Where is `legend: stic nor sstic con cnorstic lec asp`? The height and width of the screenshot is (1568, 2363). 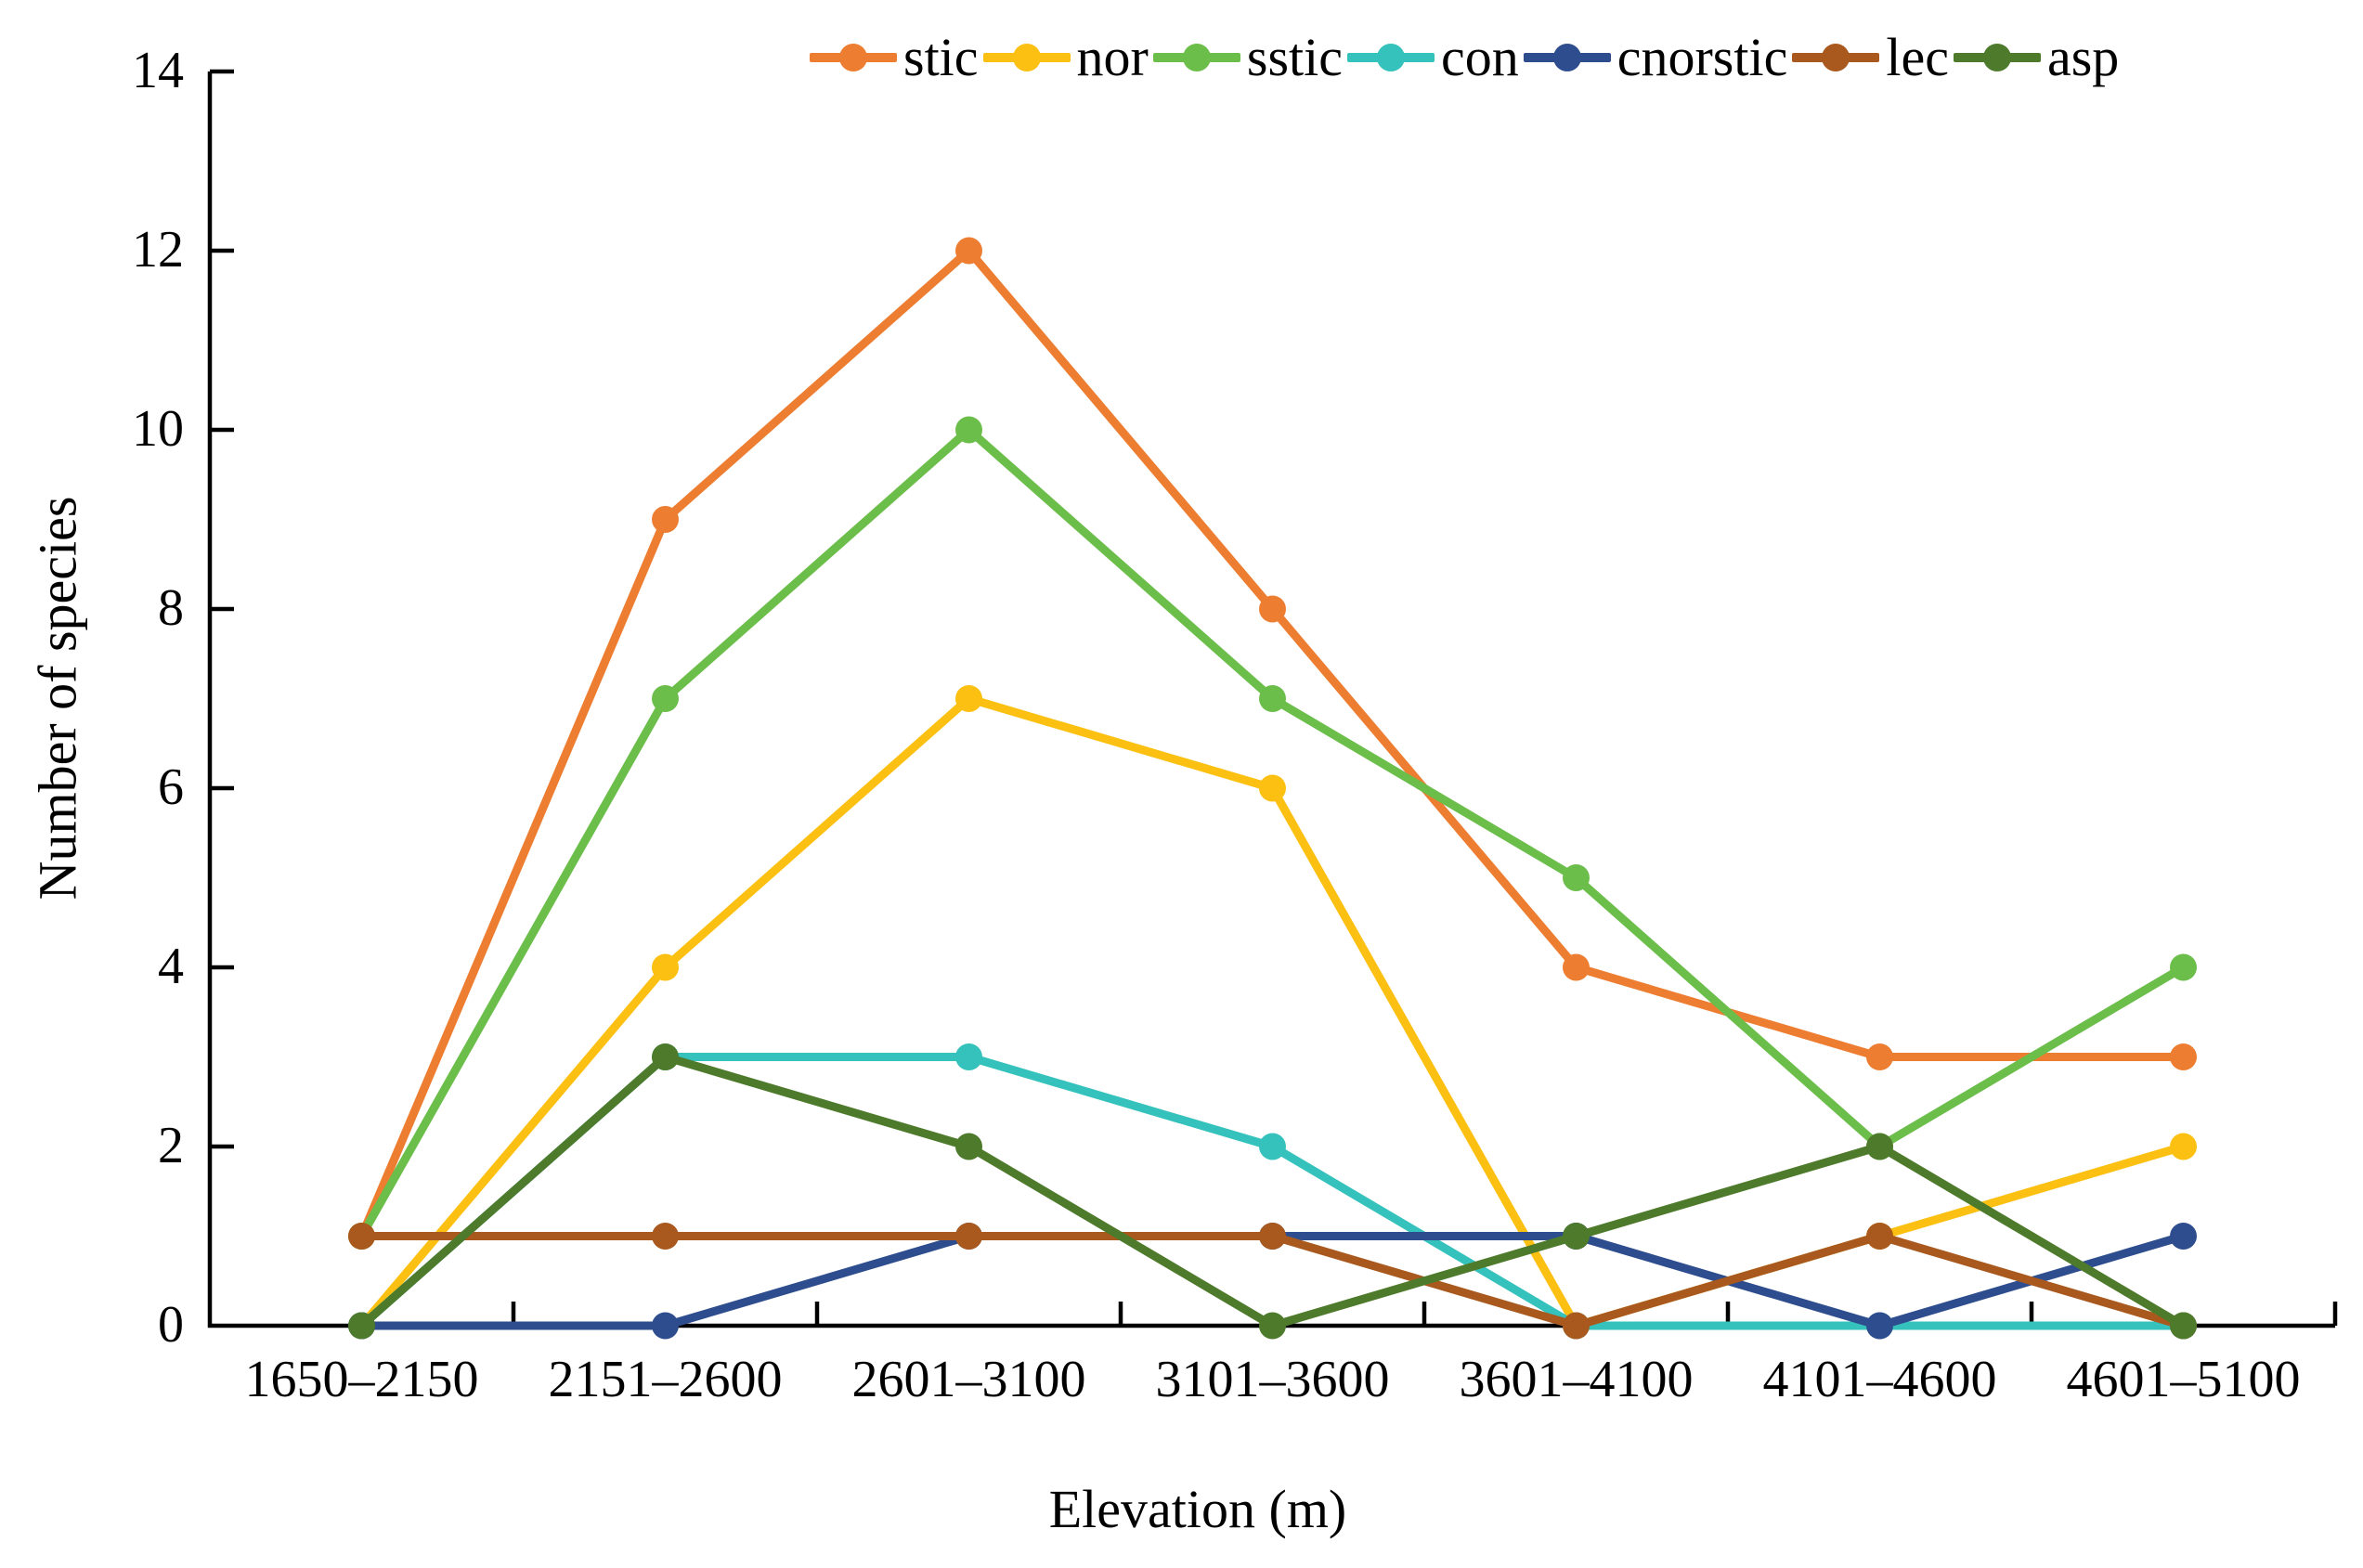
legend: stic nor sstic con cnorstic lec asp is located at coordinates (1466, 57).